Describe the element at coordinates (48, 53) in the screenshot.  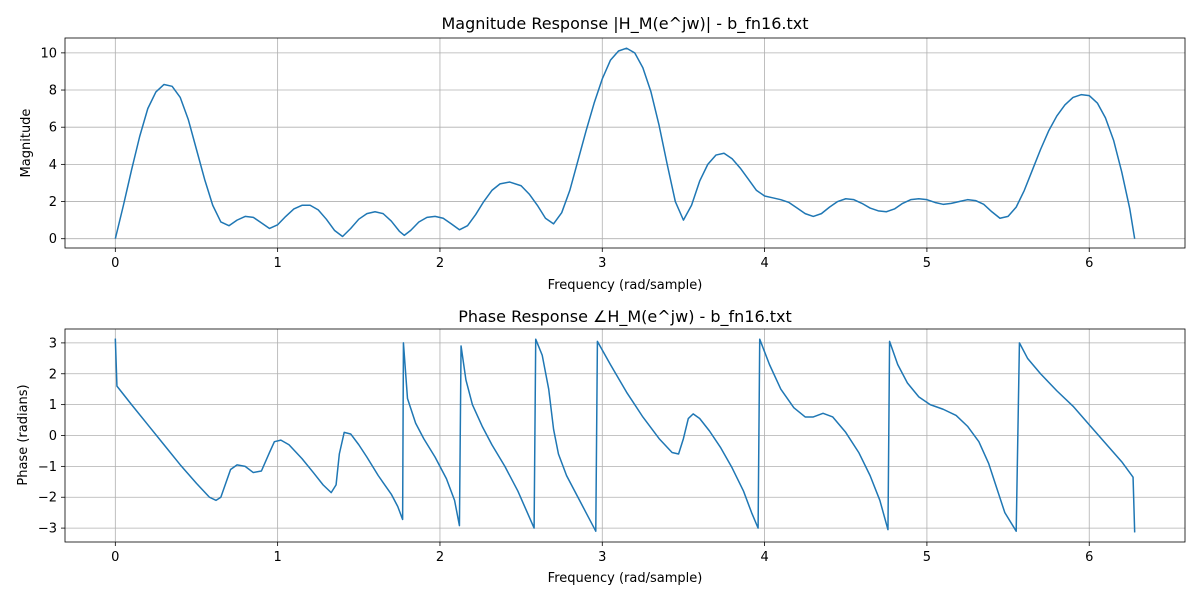
I see `magnitude-y-tick-label: 10` at that location.